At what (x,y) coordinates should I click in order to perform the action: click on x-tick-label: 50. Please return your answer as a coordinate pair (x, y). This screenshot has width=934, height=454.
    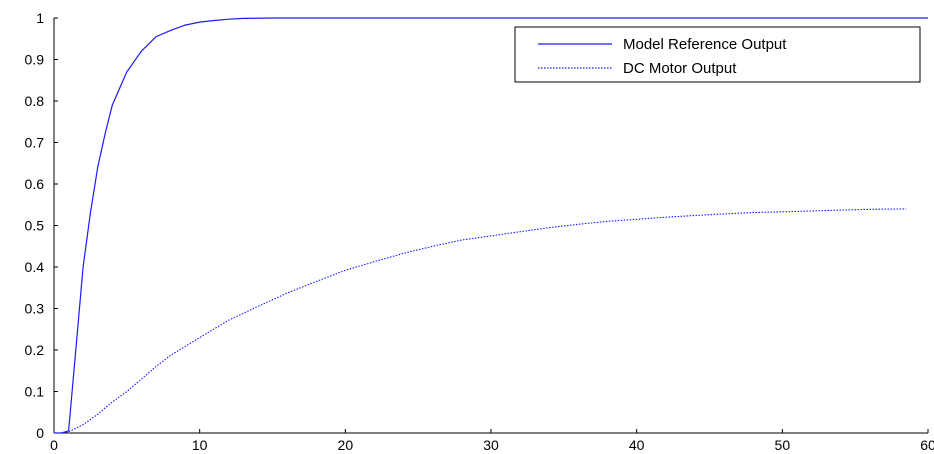
    Looking at the image, I should click on (783, 445).